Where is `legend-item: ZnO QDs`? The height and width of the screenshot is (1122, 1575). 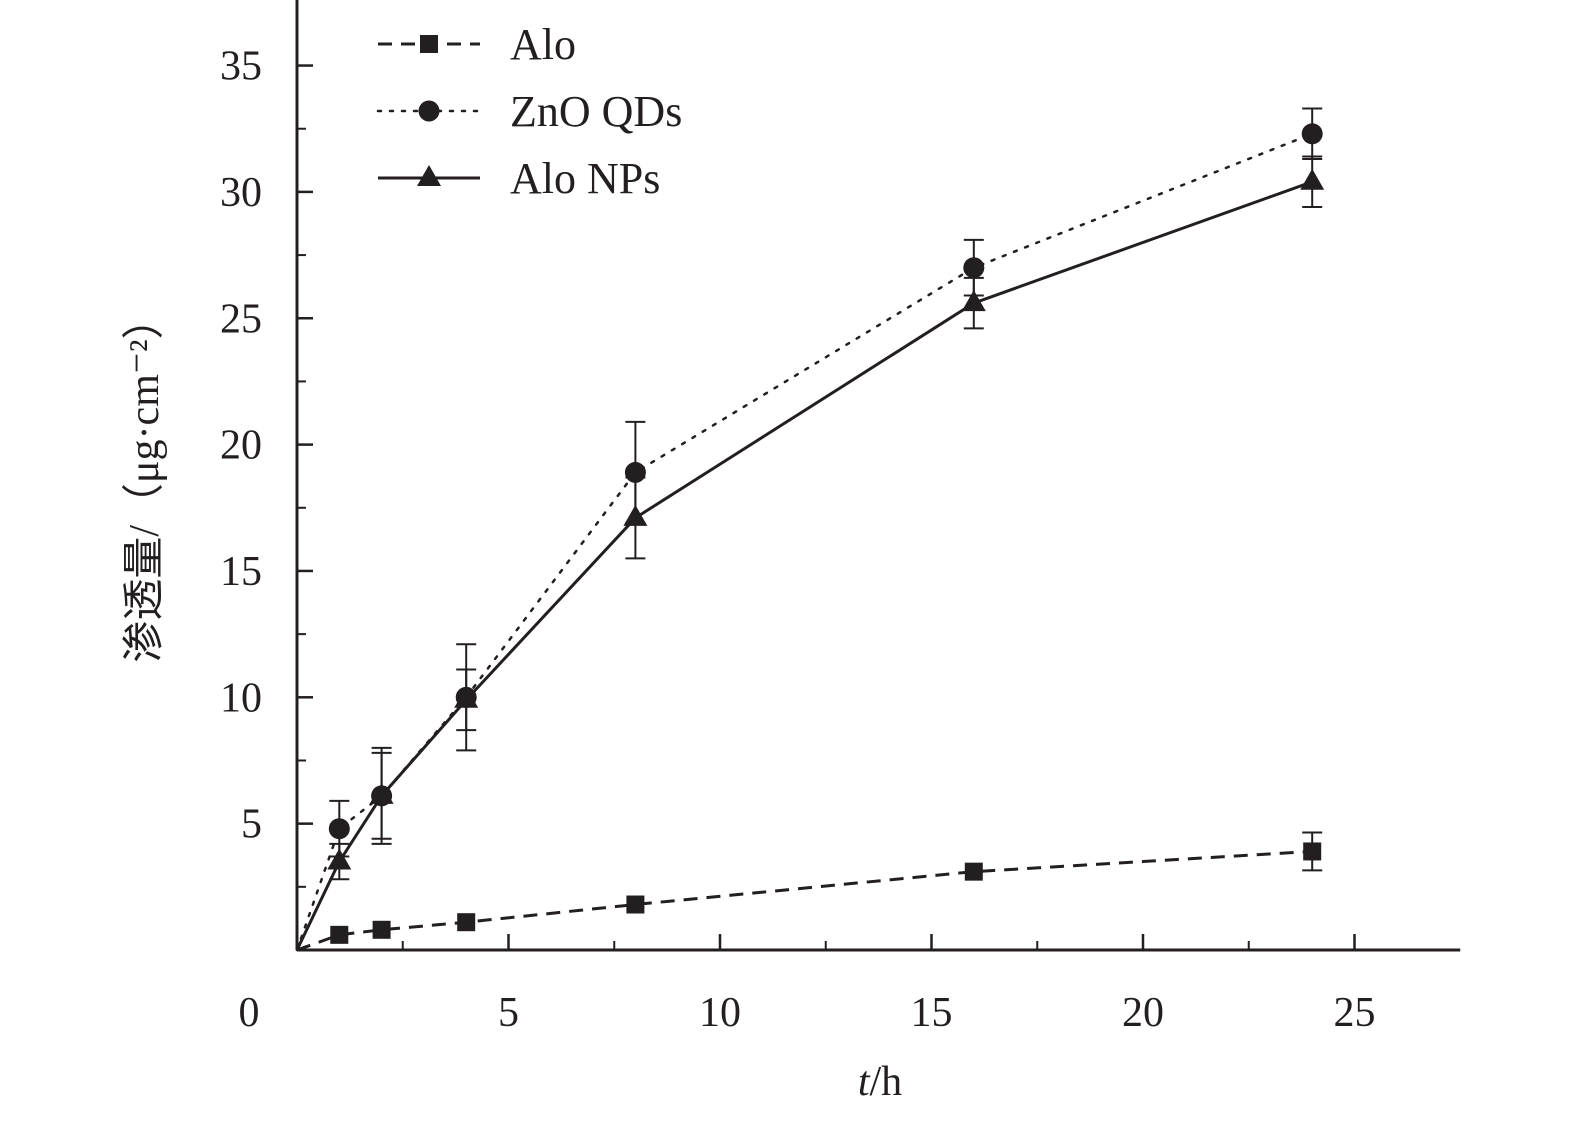
legend-item: ZnO QDs is located at coordinates (529, 111).